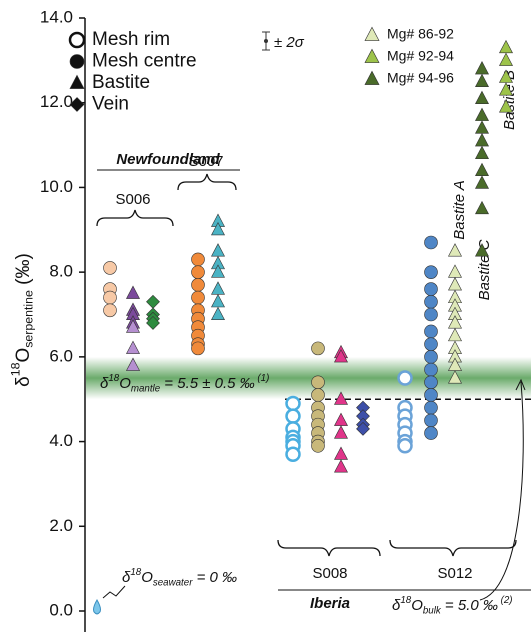 This screenshot has width=531, height=637. I want to click on annotation: δ18Obulk = 5.0 ‰ (2), so click(452, 606).